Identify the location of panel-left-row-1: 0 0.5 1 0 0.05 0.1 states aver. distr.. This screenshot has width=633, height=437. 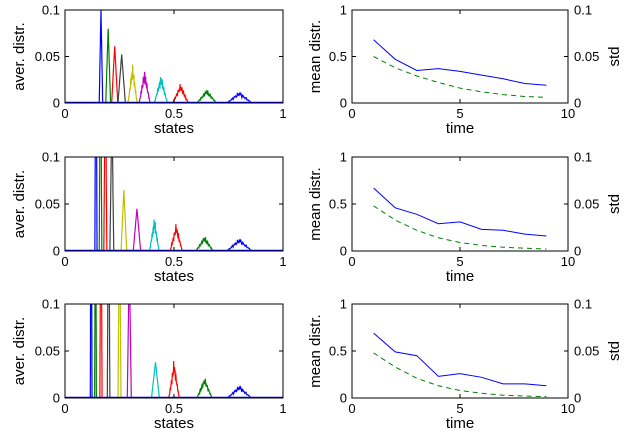
(149, 70).